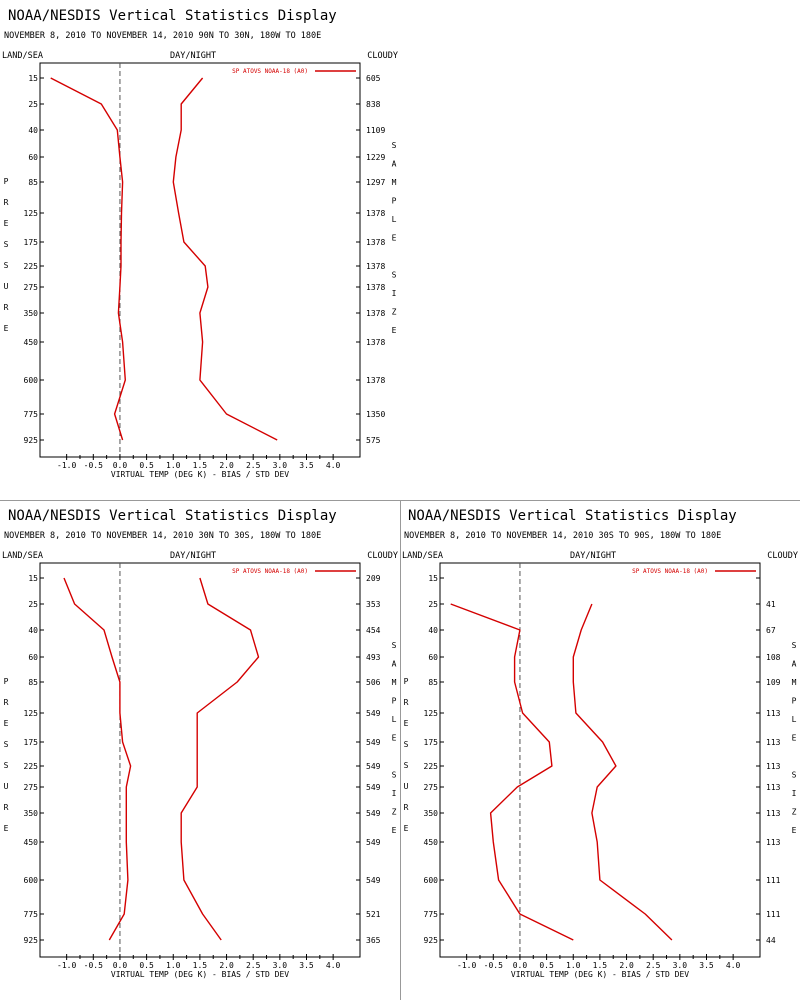 The width and height of the screenshot is (800, 1000). What do you see at coordinates (733, 965) in the screenshot?
I see `x-tick-label: 4.0` at bounding box center [733, 965].